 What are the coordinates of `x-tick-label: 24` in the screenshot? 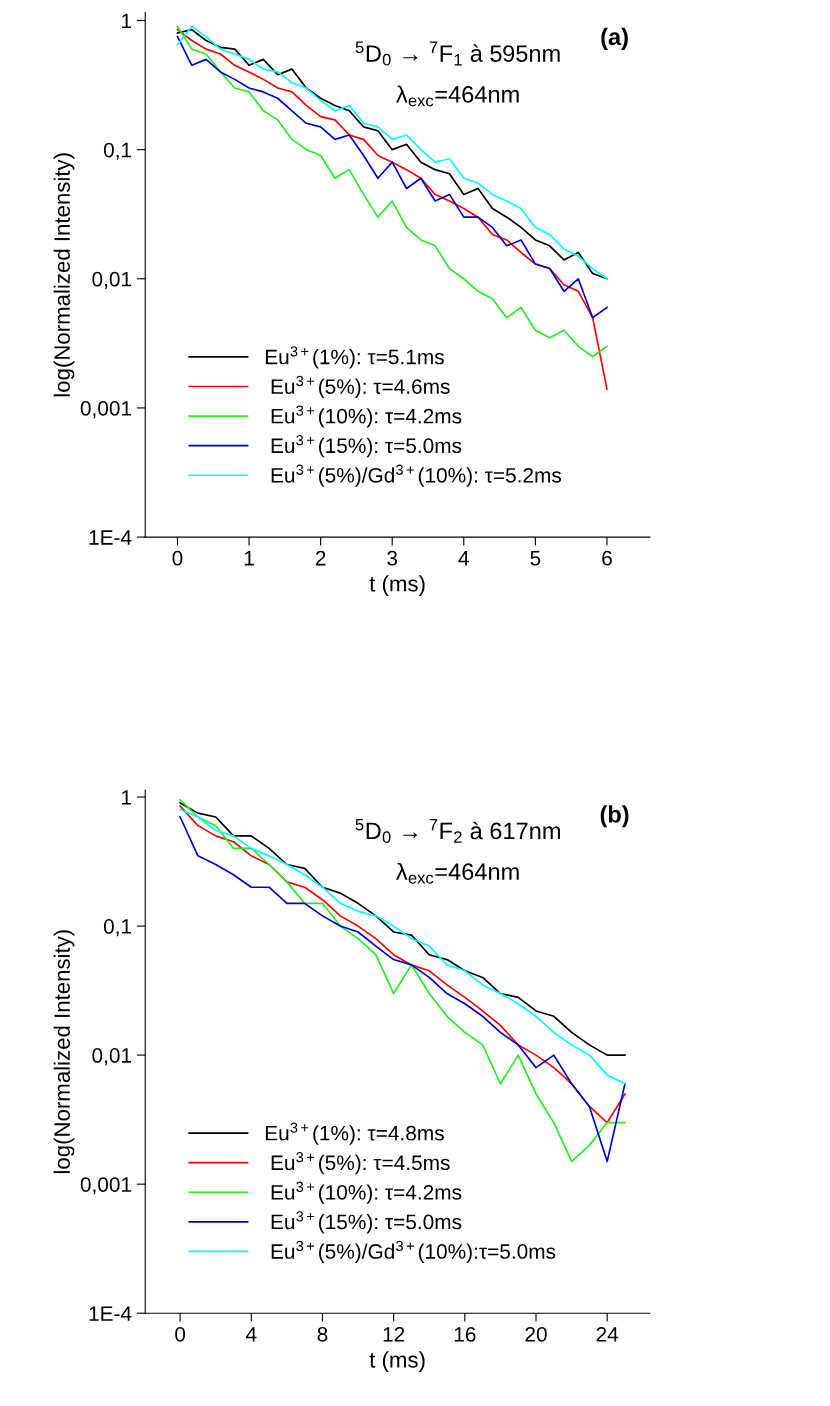 It's located at (607, 1334).